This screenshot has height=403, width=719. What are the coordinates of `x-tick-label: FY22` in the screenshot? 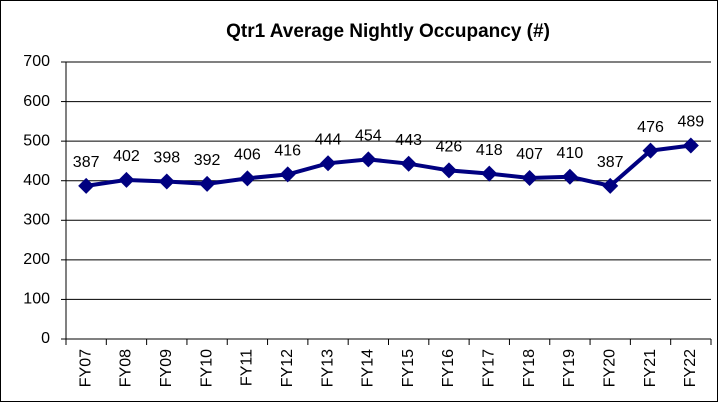 It's located at (690, 368).